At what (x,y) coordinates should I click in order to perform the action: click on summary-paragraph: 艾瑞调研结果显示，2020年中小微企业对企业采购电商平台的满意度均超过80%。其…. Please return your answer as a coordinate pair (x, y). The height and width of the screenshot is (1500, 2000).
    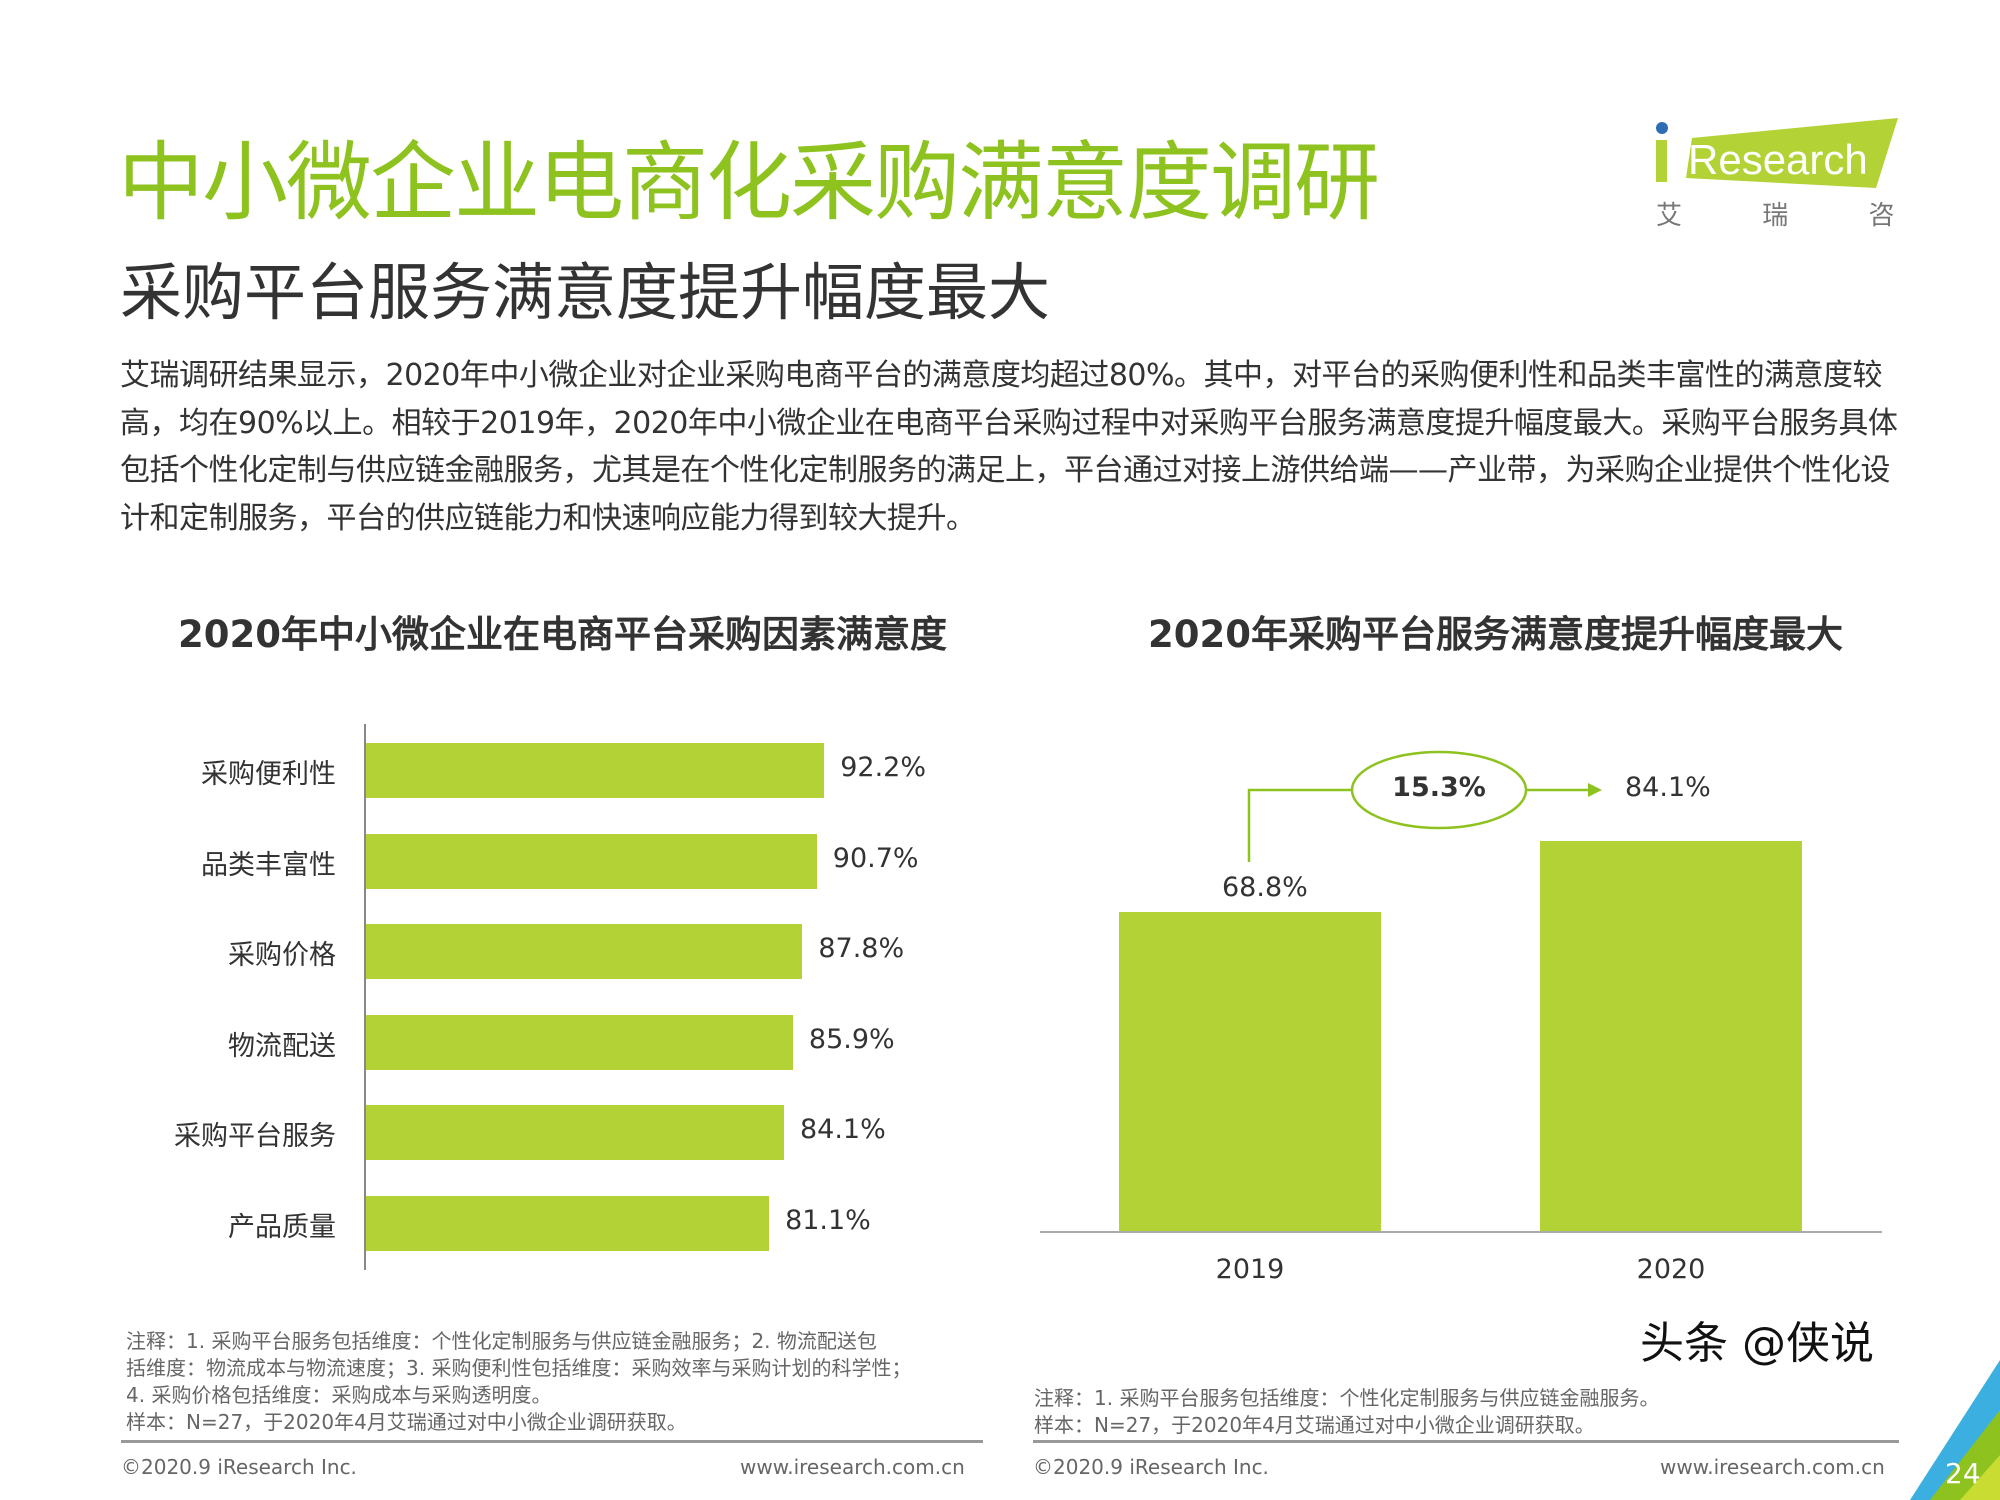
    Looking at the image, I should click on (1009, 447).